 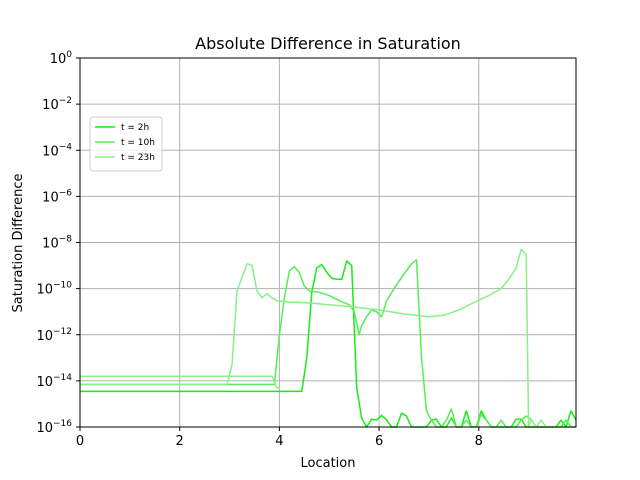 What do you see at coordinates (479, 441) in the screenshot?
I see `x-tick-label: 8` at bounding box center [479, 441].